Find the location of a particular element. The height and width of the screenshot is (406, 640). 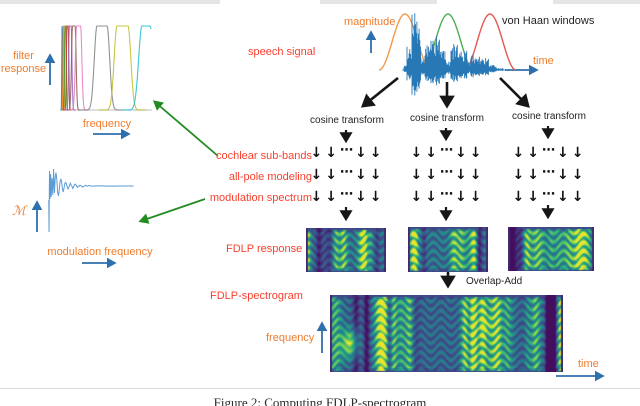

overlap-add-label: Overlap-Add is located at coordinates (494, 281).